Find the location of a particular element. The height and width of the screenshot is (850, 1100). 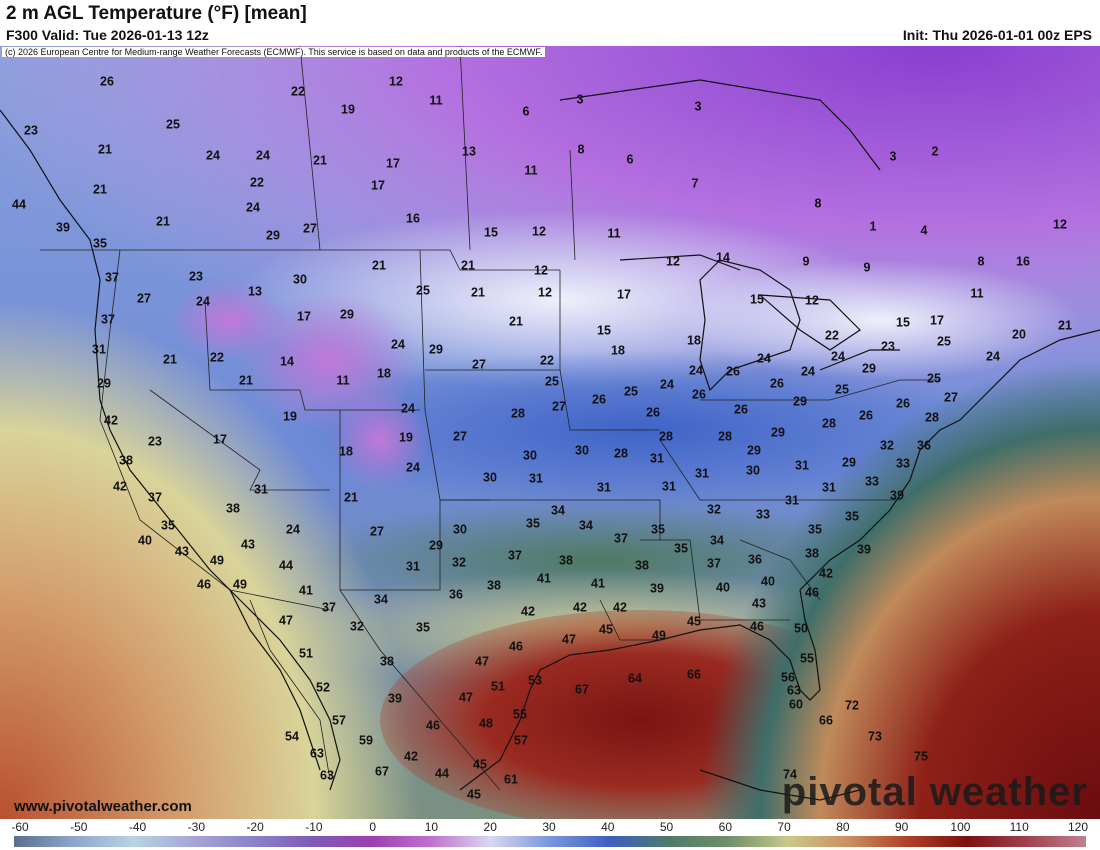

temperature-value: 55 is located at coordinates (807, 658).